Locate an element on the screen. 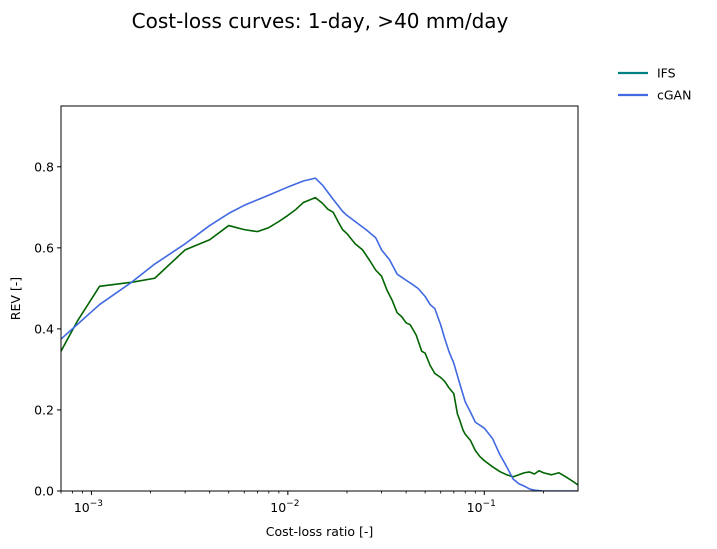  chart-title: Cost-loss curves: 1-day, >40 mm/day is located at coordinates (320, 21).